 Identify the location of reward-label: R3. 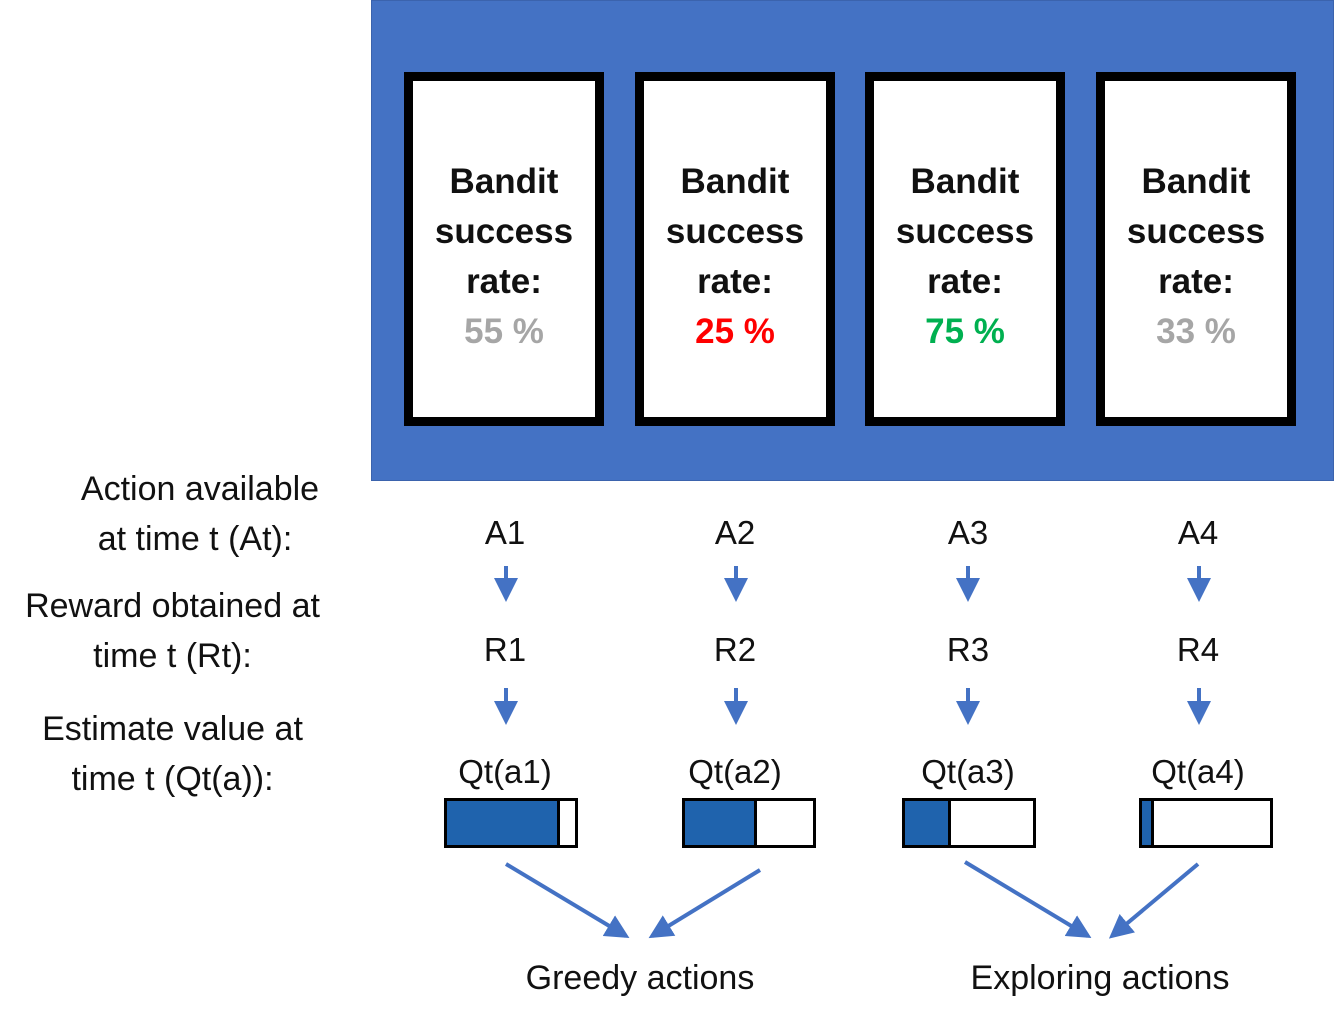
(968, 649).